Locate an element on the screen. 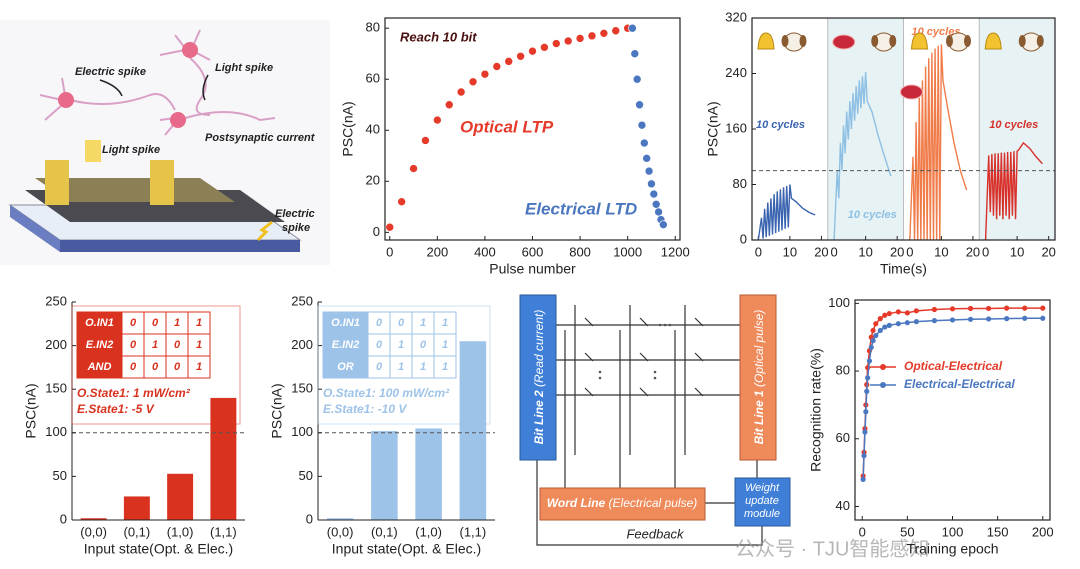 This screenshot has width=1080, height=569. weight-module-line: Weight is located at coordinates (762, 488).